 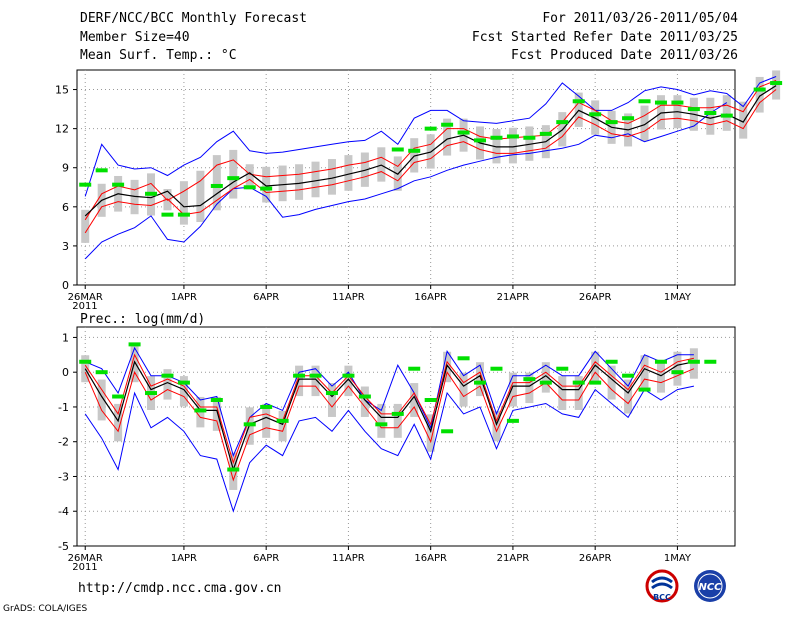 I want to click on panel2-xtick-label: 16APR, so click(x=430, y=558).